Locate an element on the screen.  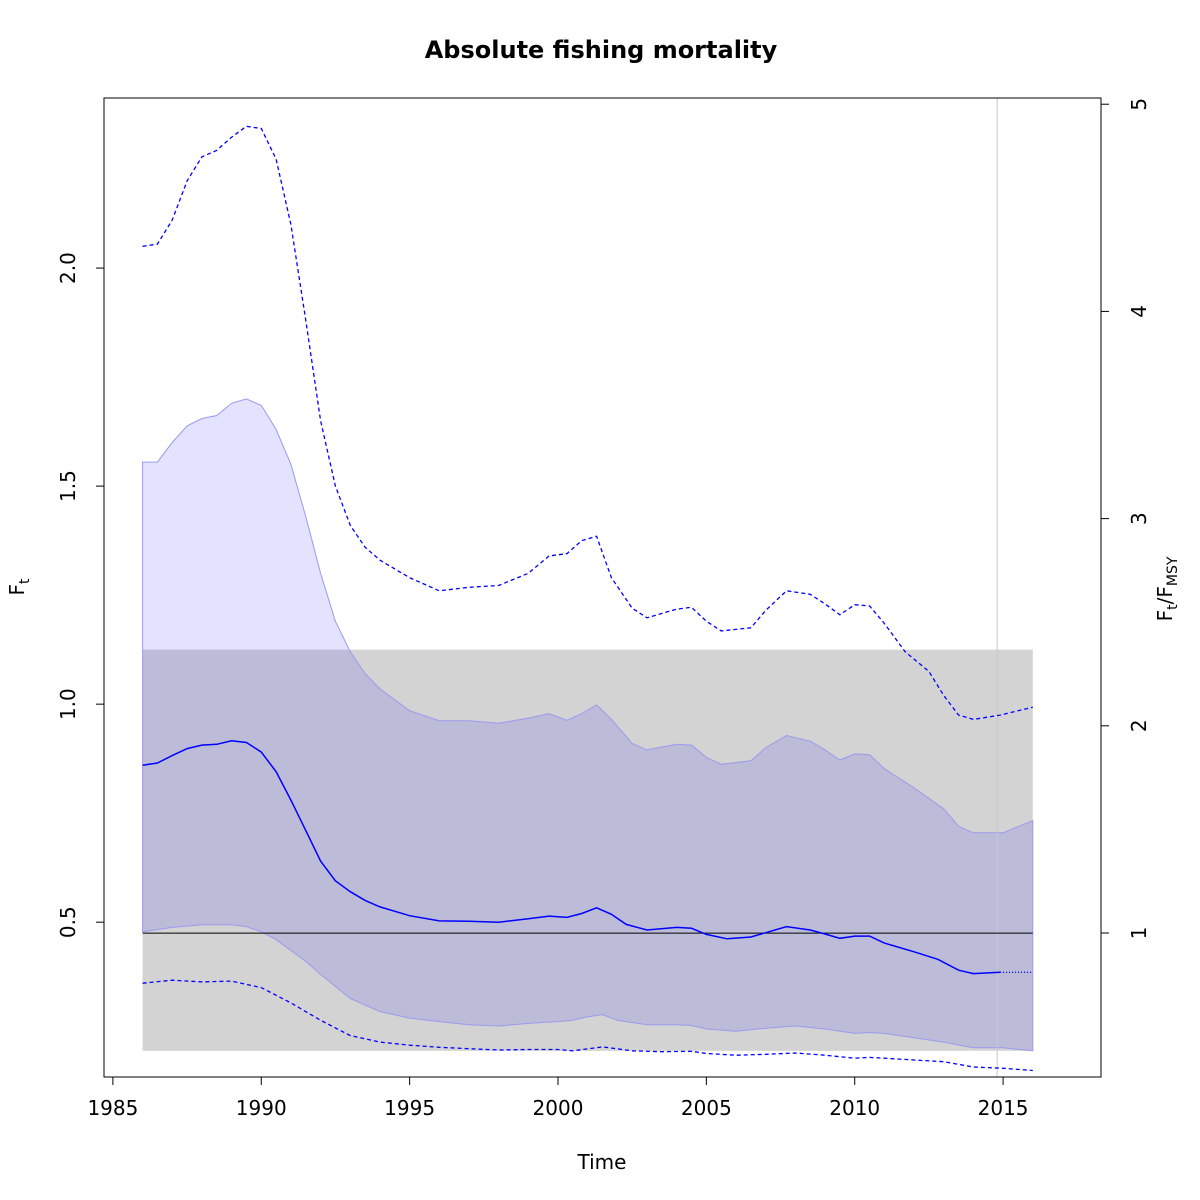
y2-tick-label: 5 is located at coordinates (1139, 104).